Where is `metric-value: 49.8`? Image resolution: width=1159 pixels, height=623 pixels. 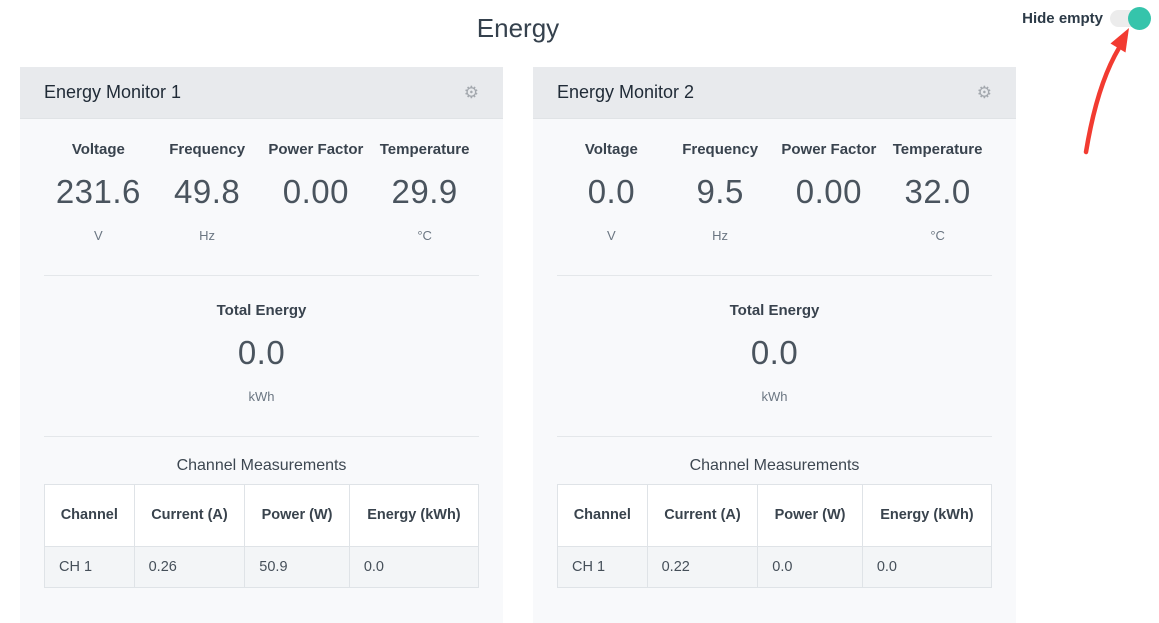 metric-value: 49.8 is located at coordinates (207, 191).